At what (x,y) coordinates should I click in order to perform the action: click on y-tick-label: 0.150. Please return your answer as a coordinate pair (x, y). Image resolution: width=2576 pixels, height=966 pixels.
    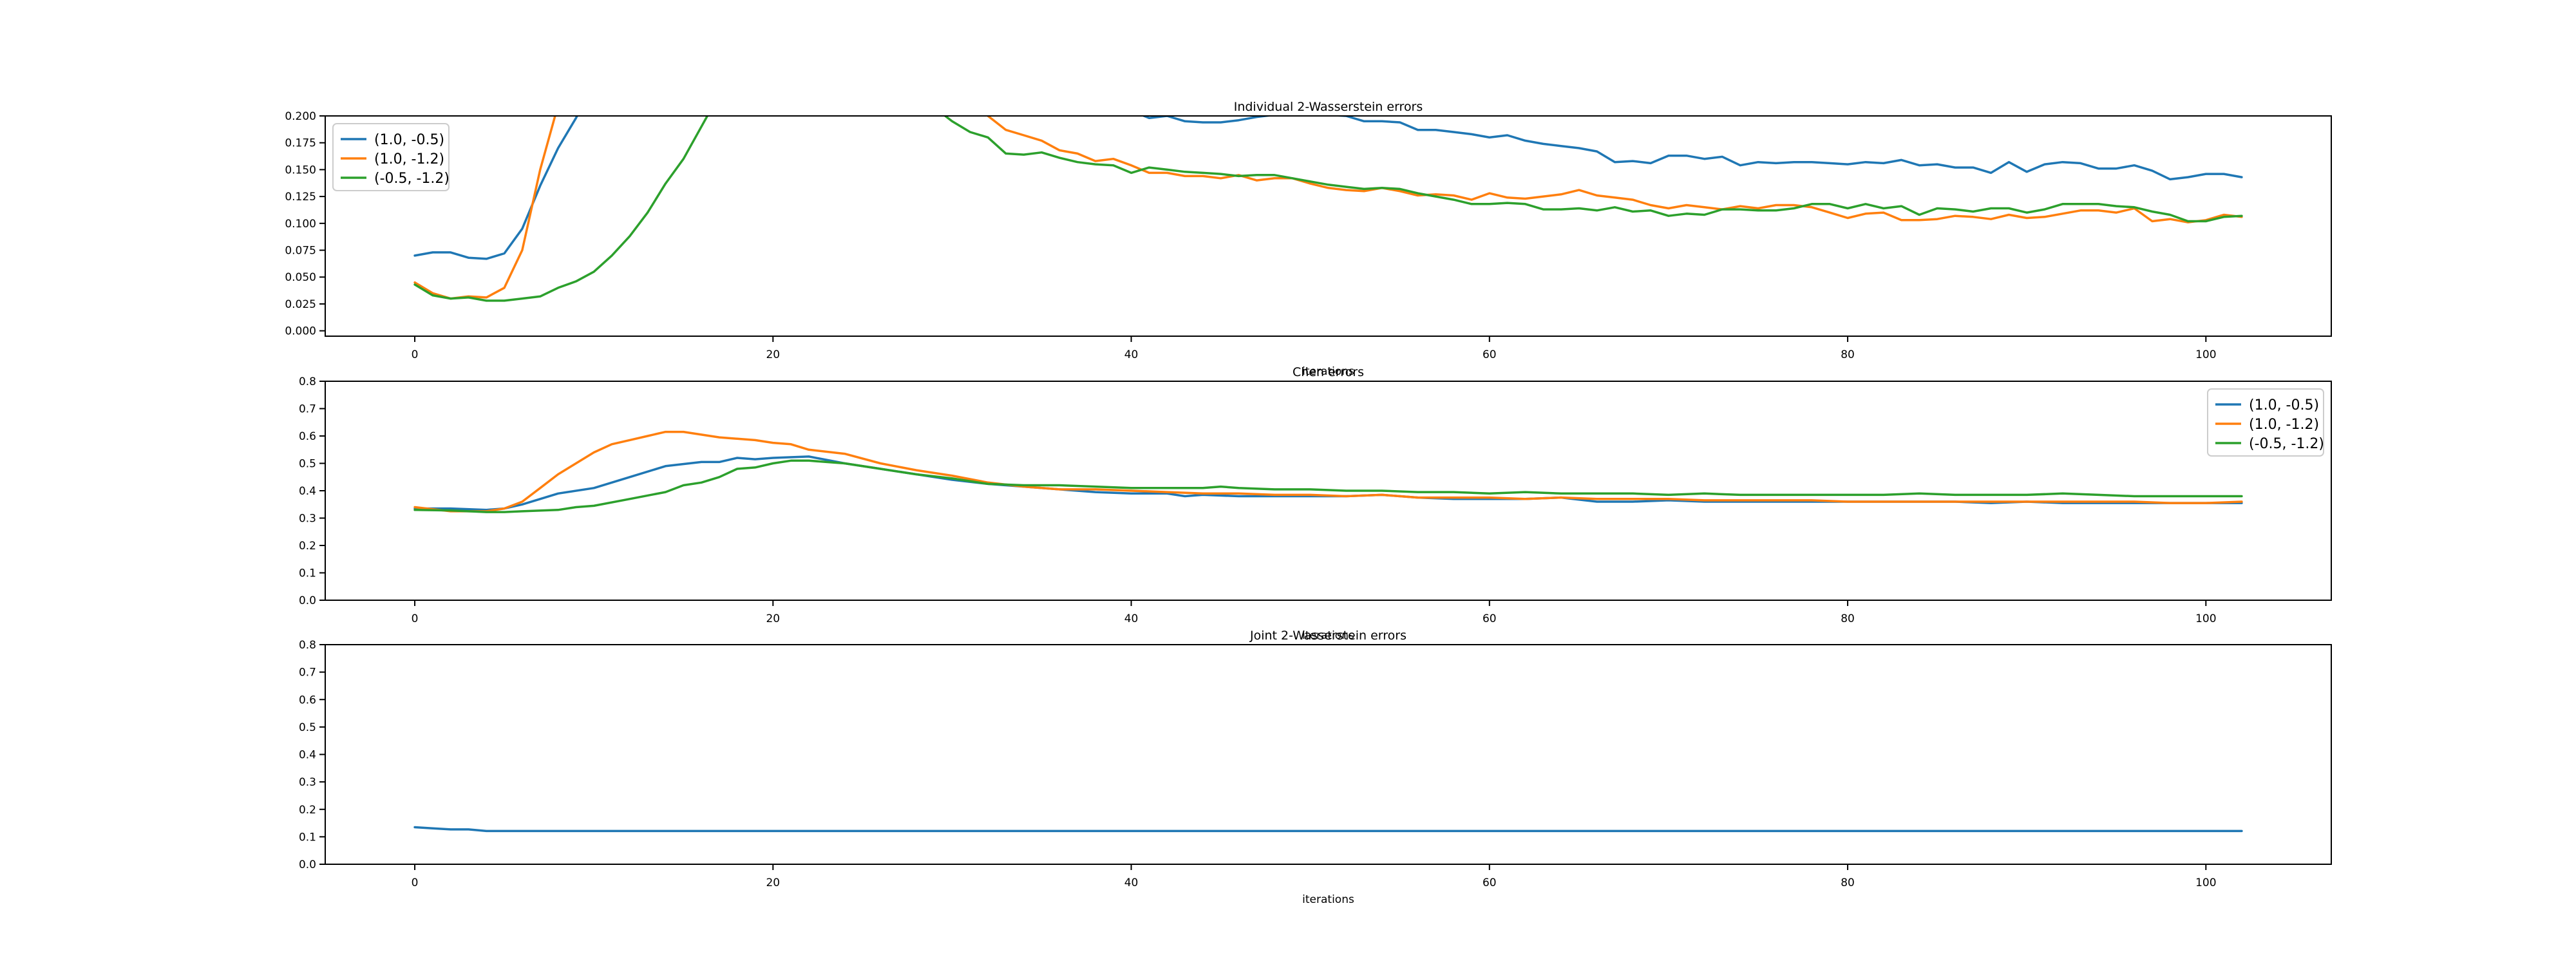
    Looking at the image, I should click on (301, 170).